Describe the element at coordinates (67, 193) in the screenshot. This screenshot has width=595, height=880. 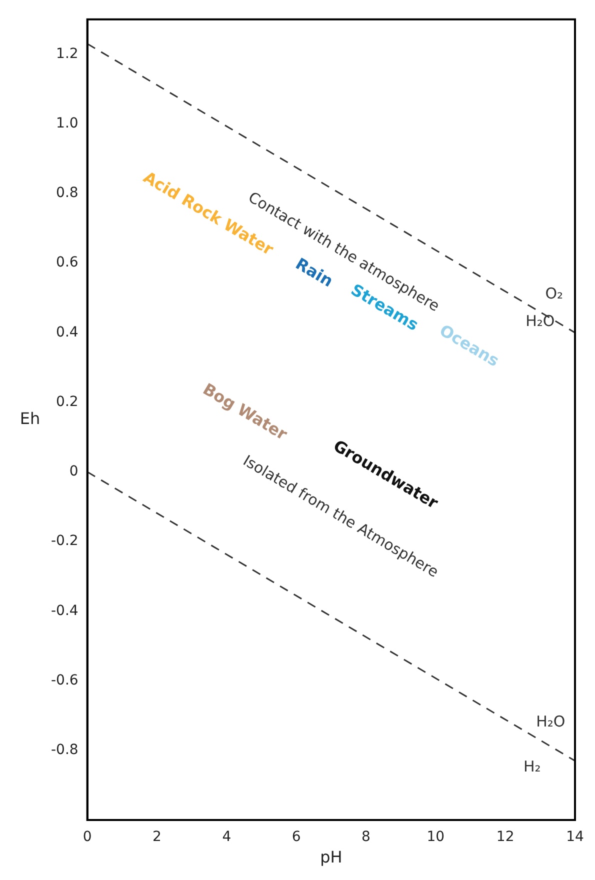
I see `y-tick-label: 0.8` at that location.